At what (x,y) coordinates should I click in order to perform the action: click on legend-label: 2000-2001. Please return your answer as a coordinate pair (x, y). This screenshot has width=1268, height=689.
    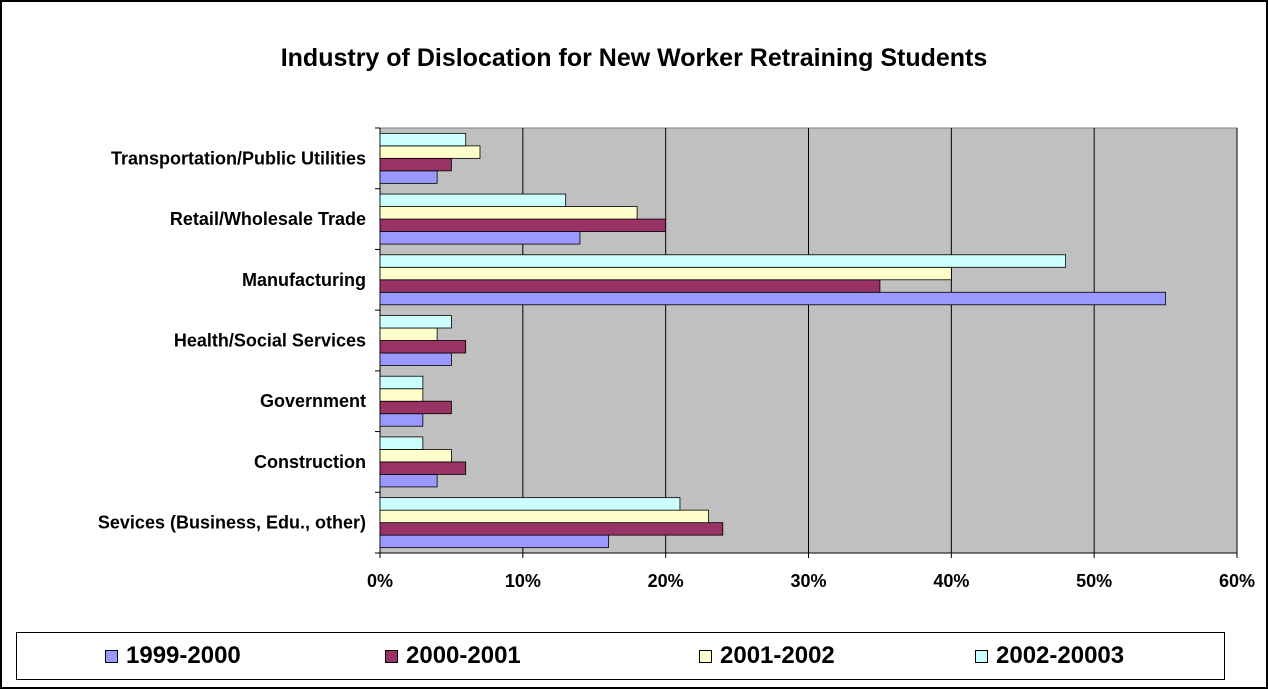
    Looking at the image, I should click on (463, 655).